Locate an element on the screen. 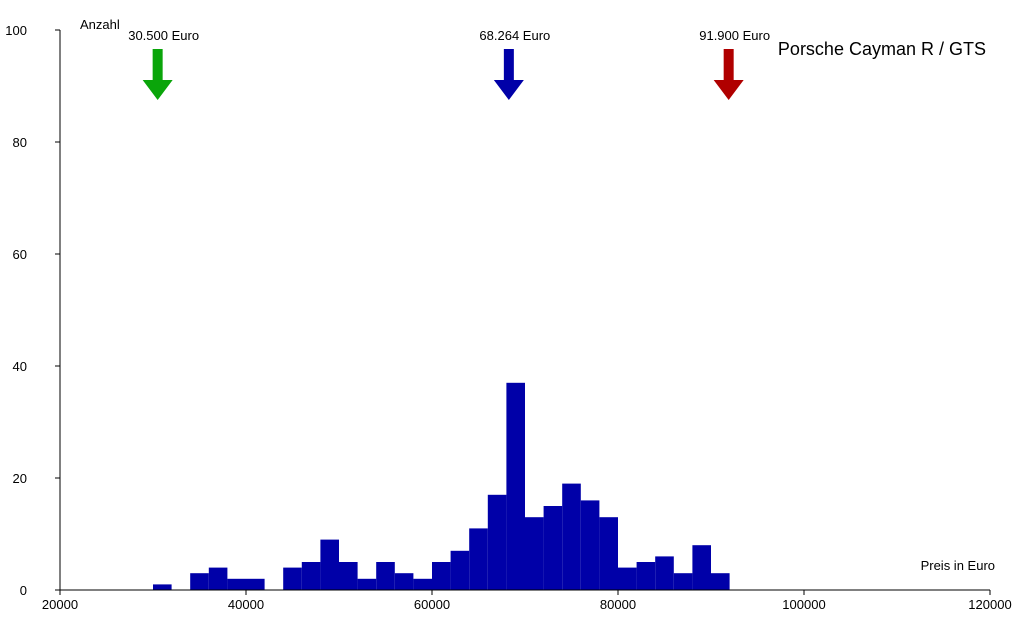  y-axis-label: Anzahl is located at coordinates (100, 24).